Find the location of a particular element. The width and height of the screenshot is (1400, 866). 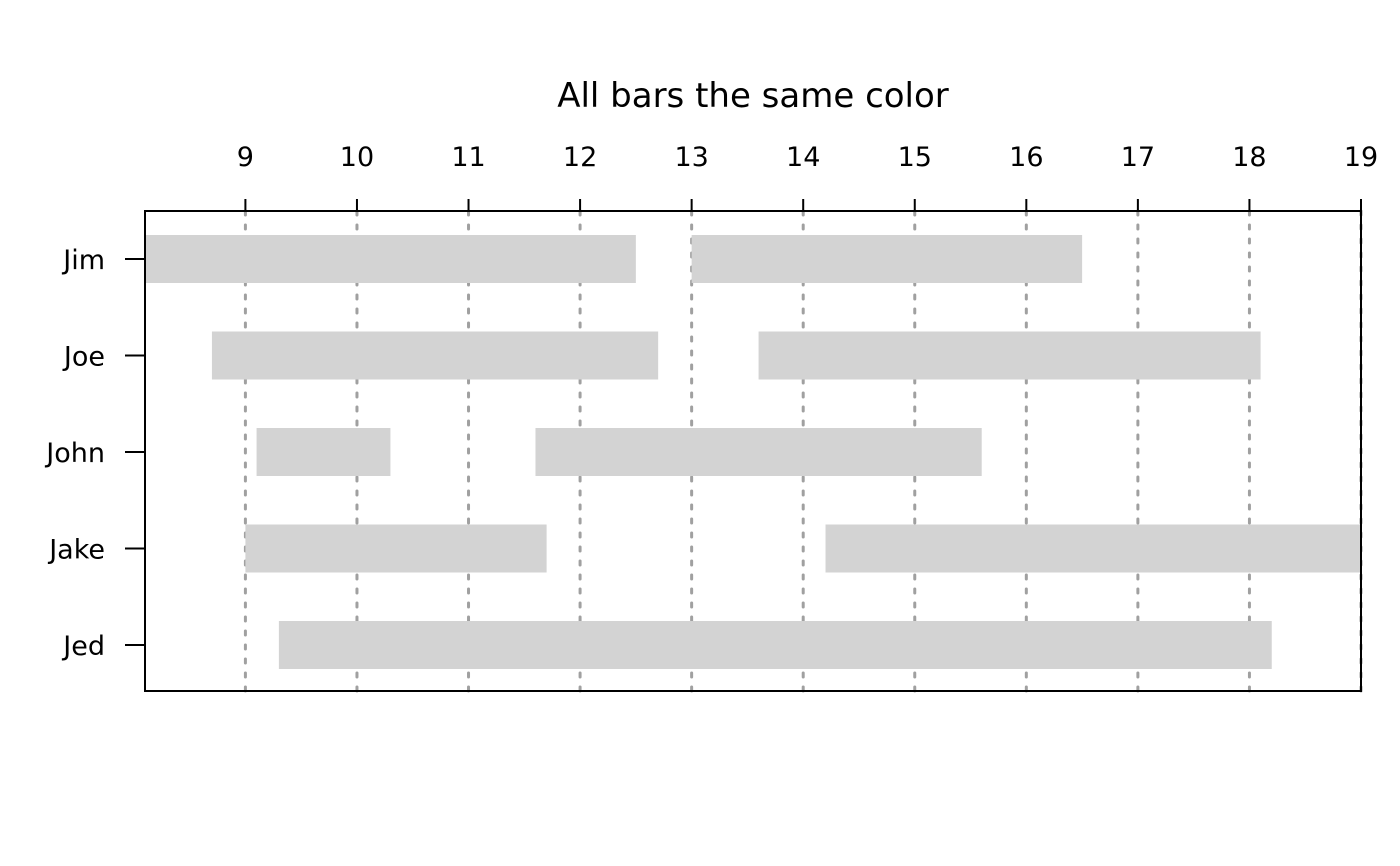

x-tick-label: 17 is located at coordinates (1138, 157).